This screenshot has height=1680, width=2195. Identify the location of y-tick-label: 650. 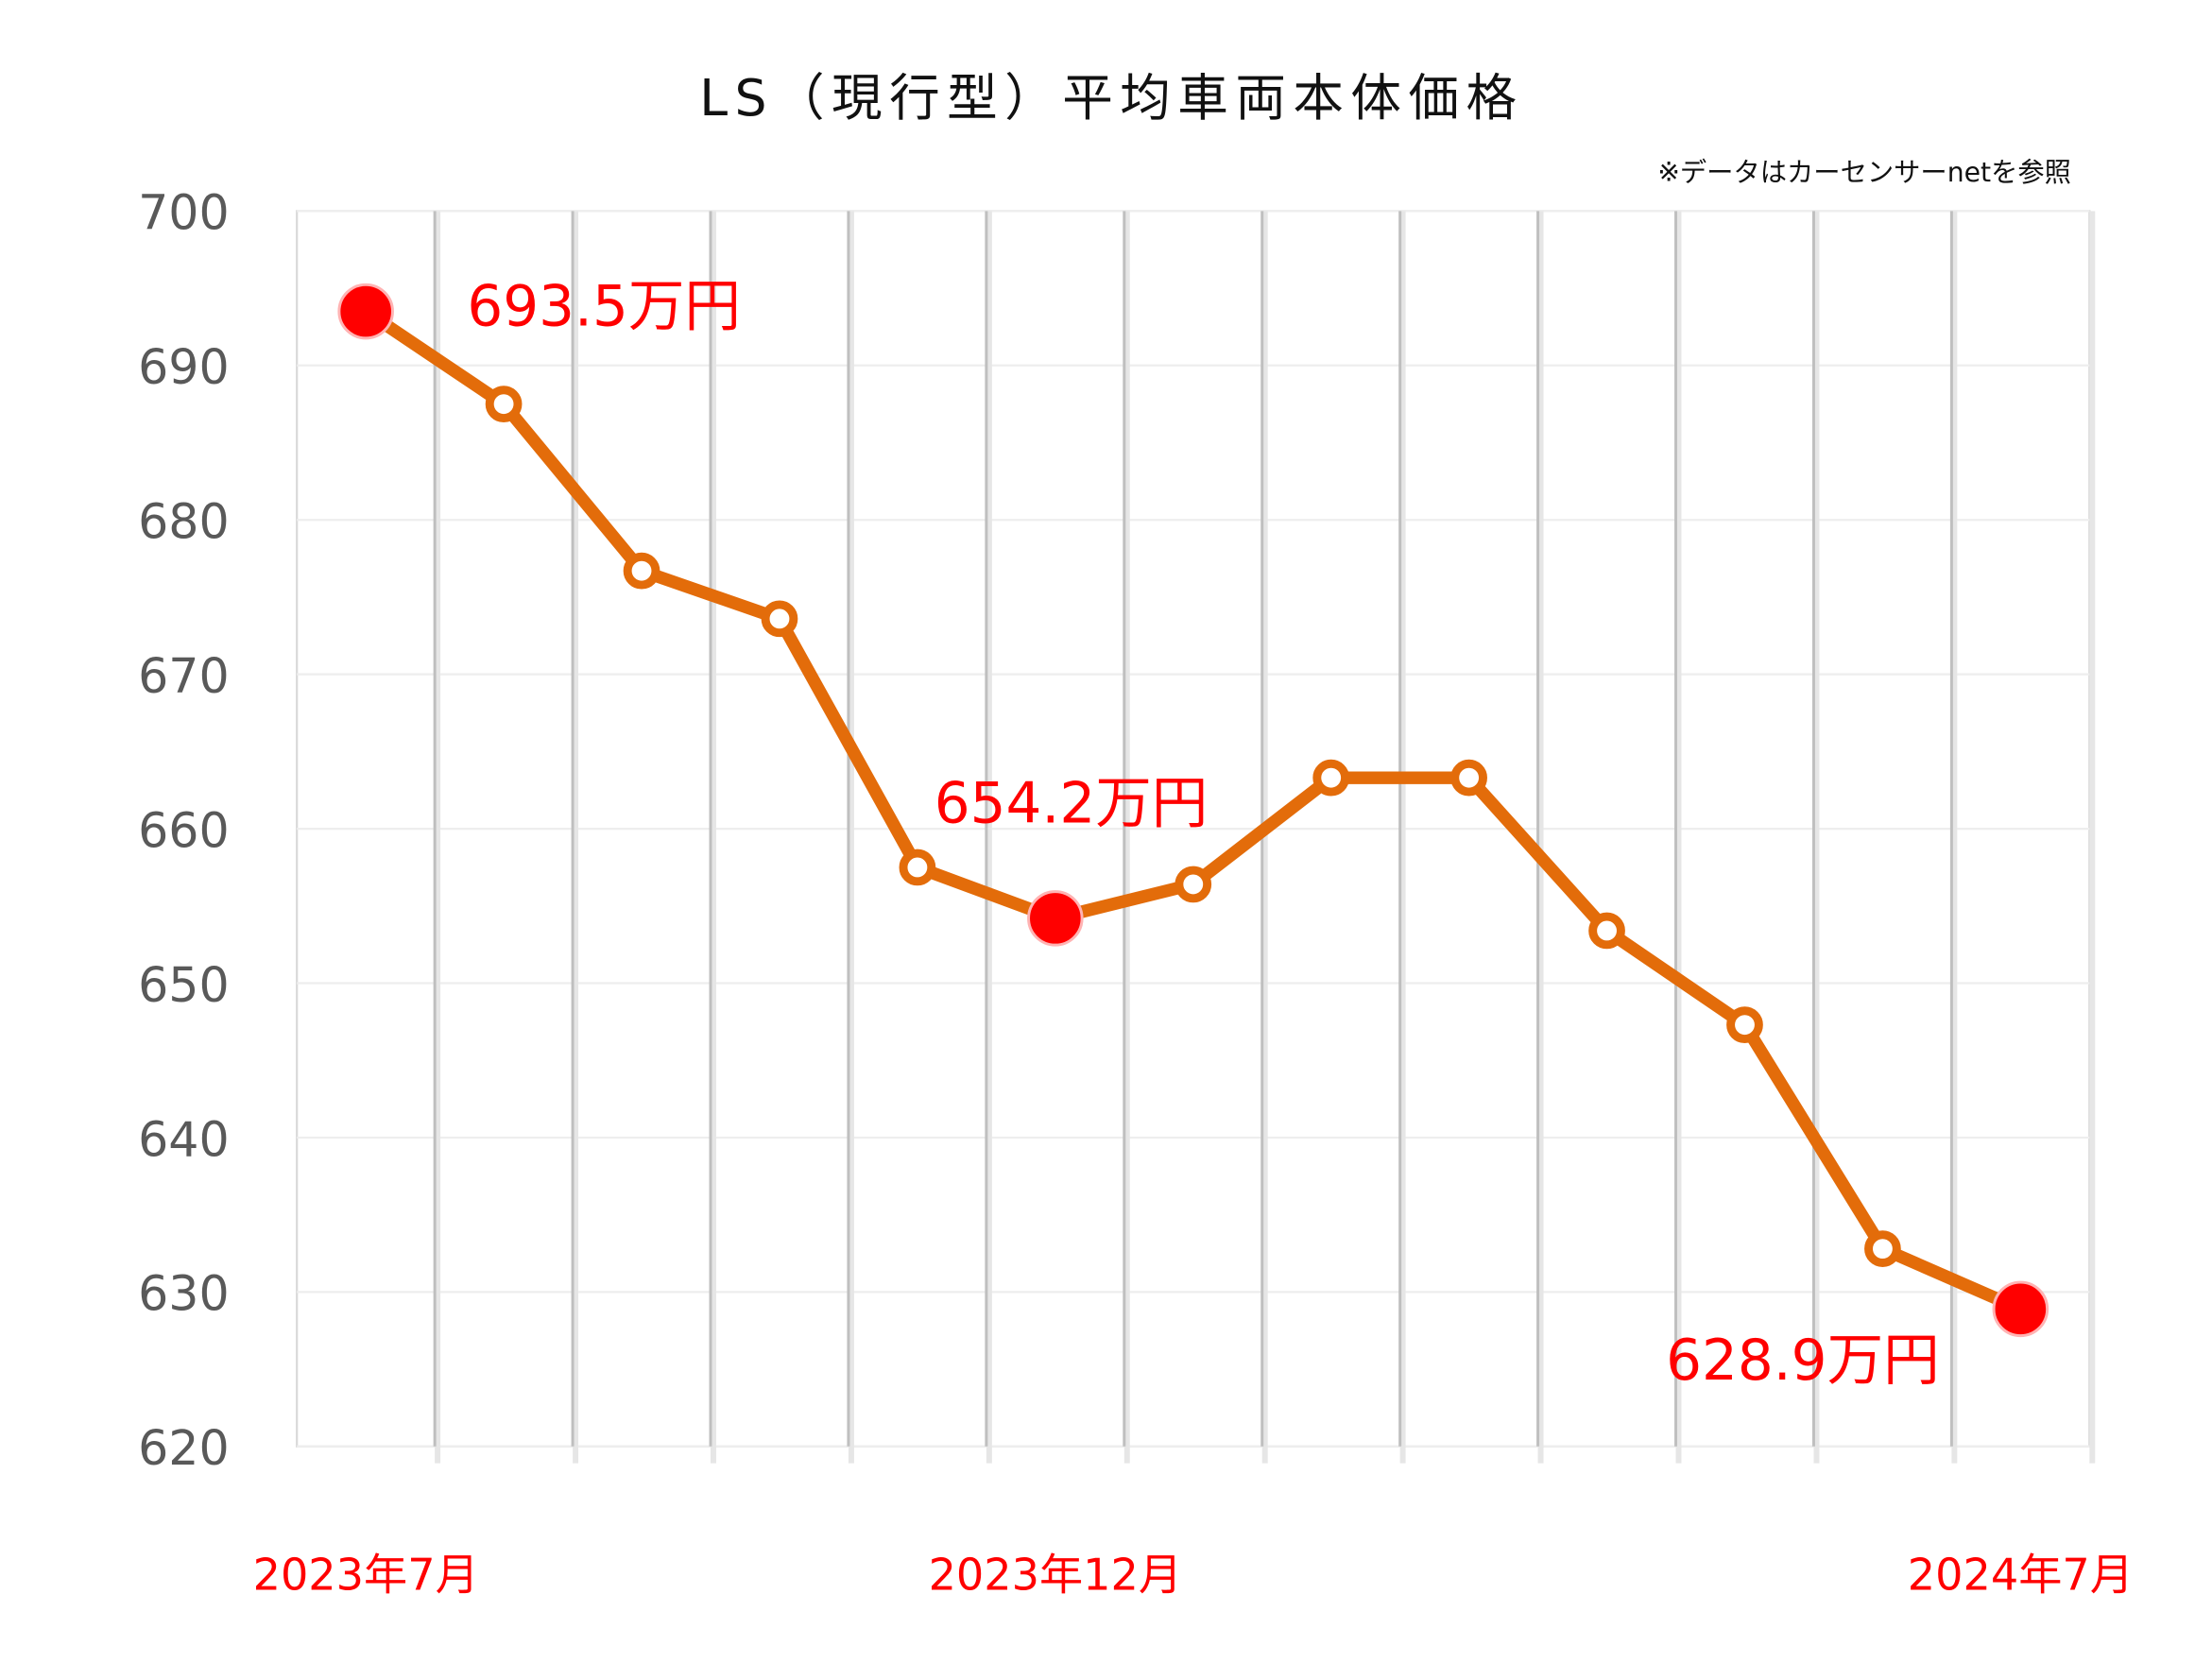
(184, 985).